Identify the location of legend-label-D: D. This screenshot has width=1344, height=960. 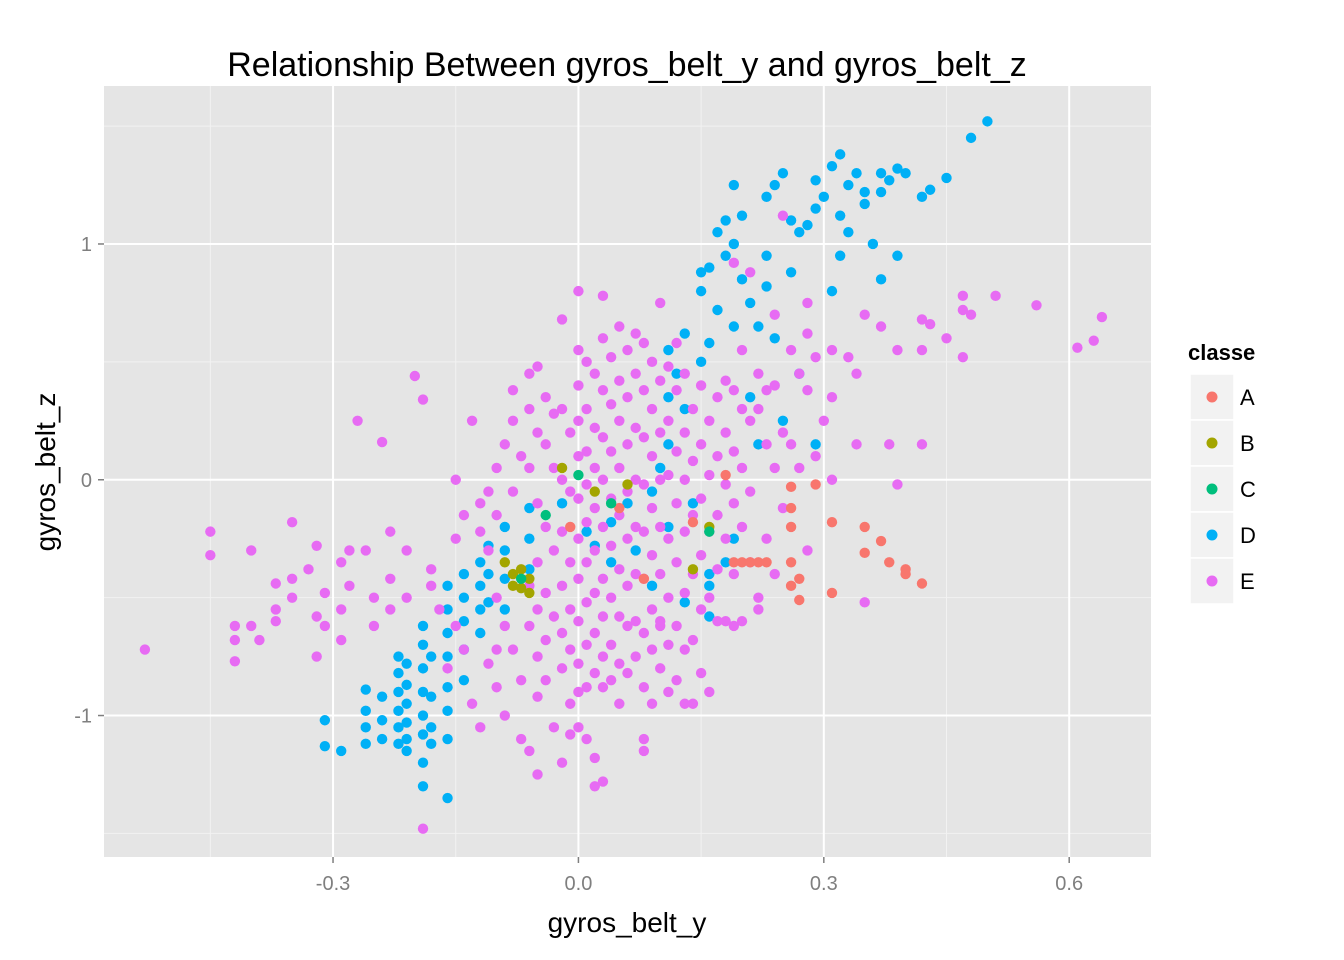
(1248, 535).